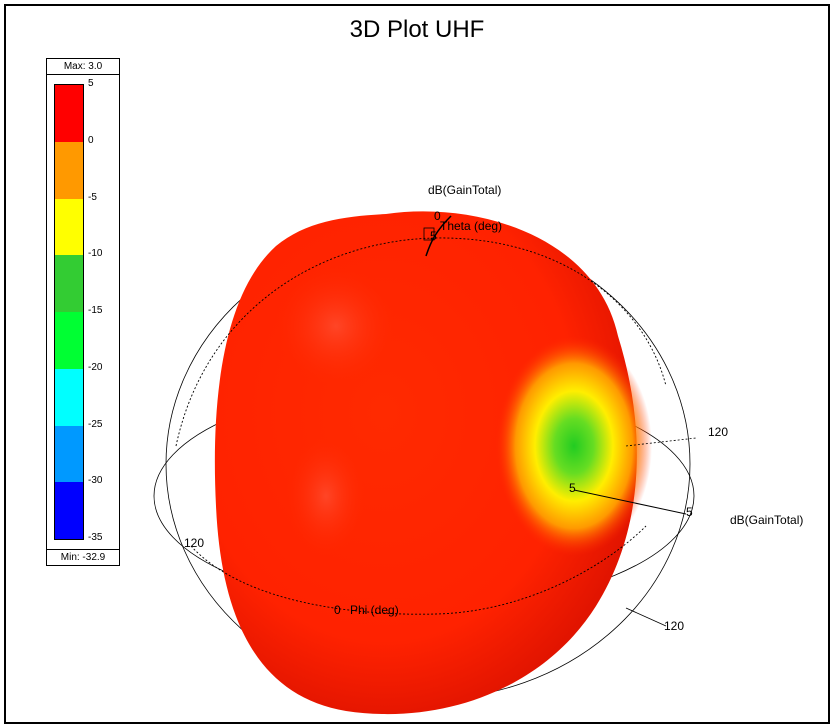 Image resolution: width=836 pixels, height=728 pixels. What do you see at coordinates (95, 310) in the screenshot?
I see `colorbar-tick-label: -15` at bounding box center [95, 310].